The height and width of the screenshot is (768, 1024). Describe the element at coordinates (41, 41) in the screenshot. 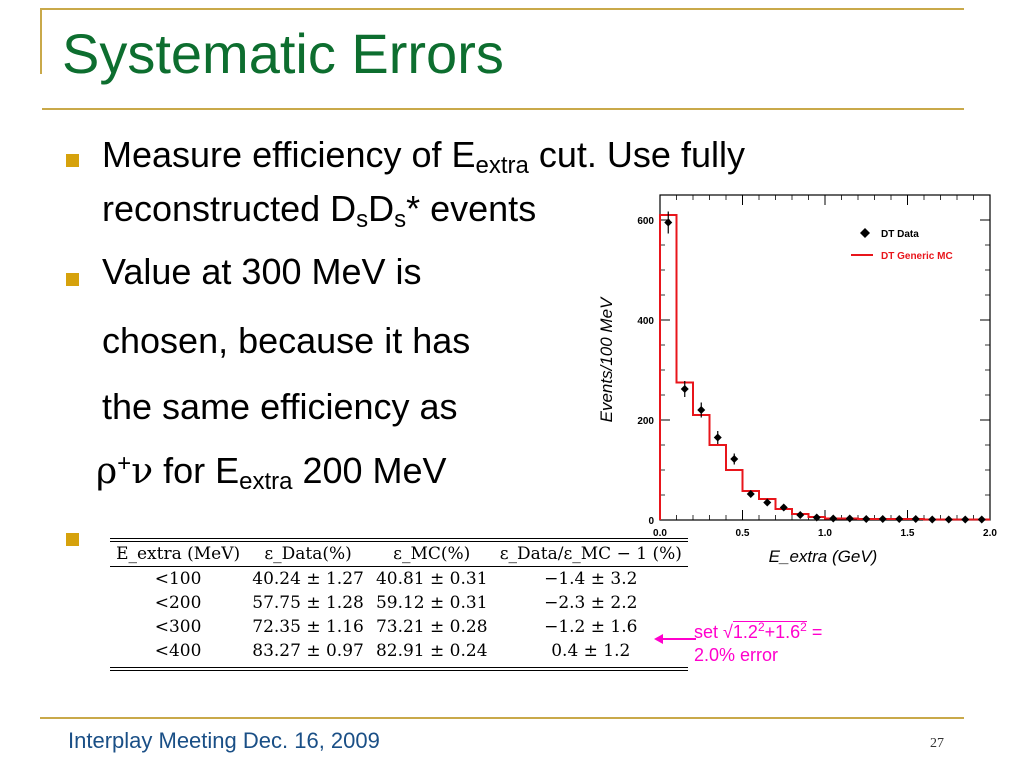

I see `frame-left-rule` at that location.